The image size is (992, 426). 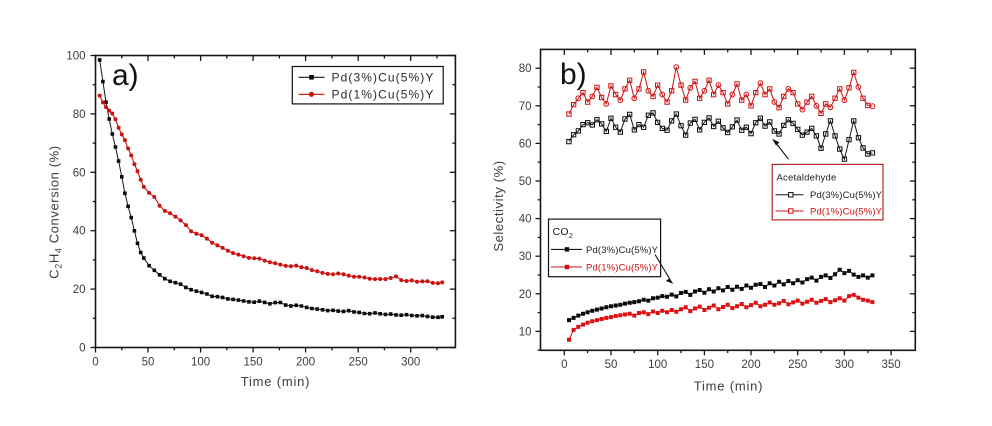 I want to click on svg-text: 10, so click(x=525, y=332).